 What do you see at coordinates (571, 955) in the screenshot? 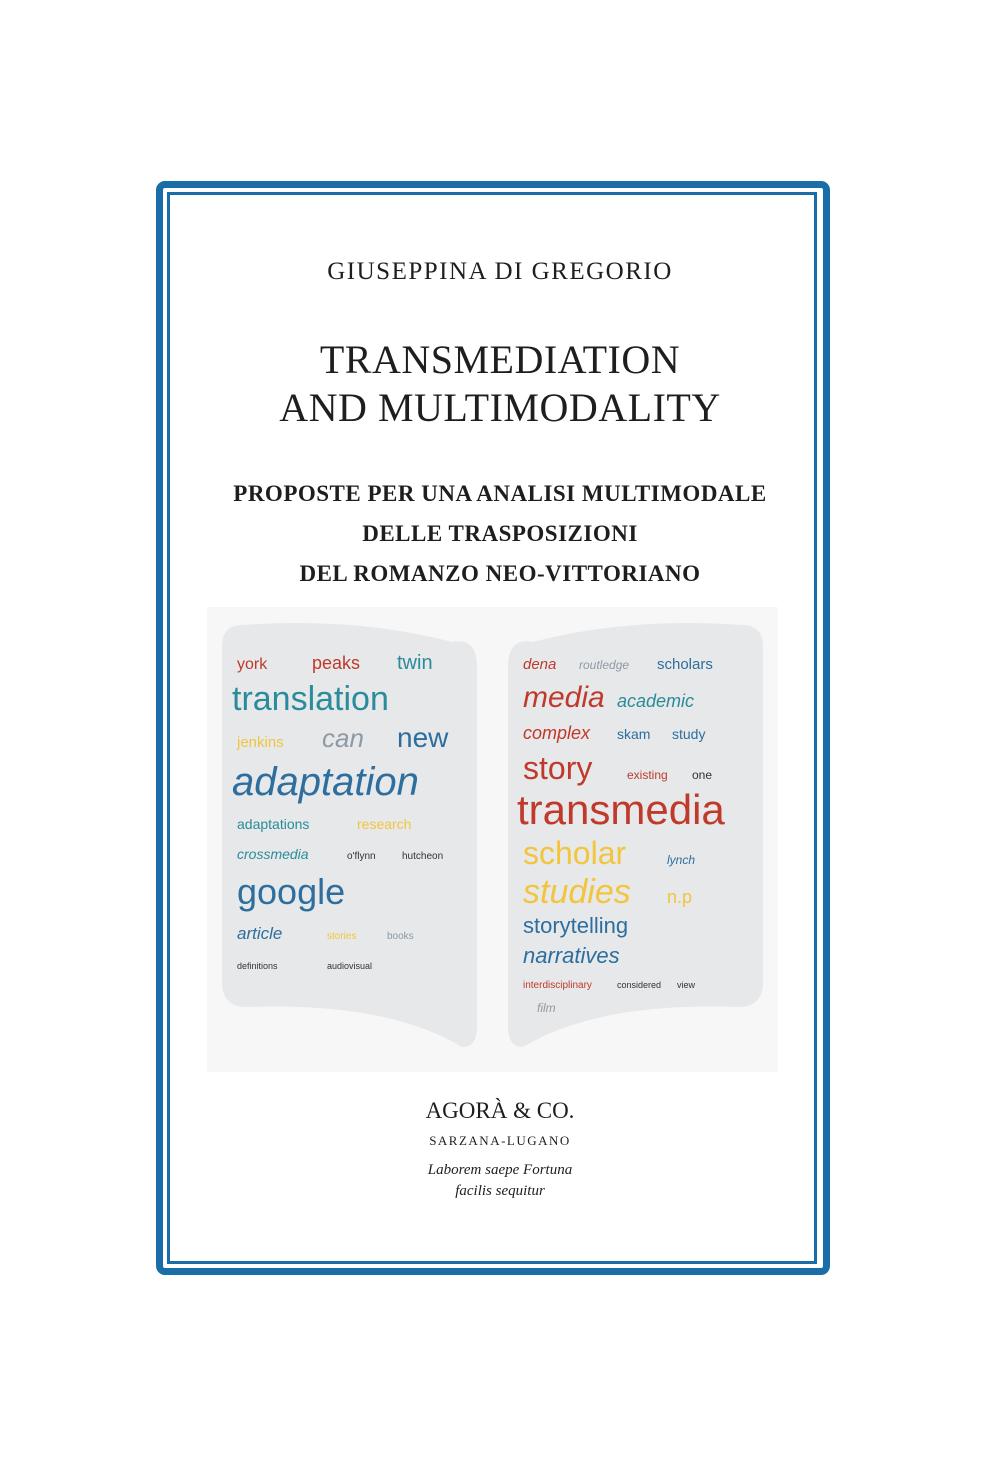
I see `cloud-word: narratives` at bounding box center [571, 955].